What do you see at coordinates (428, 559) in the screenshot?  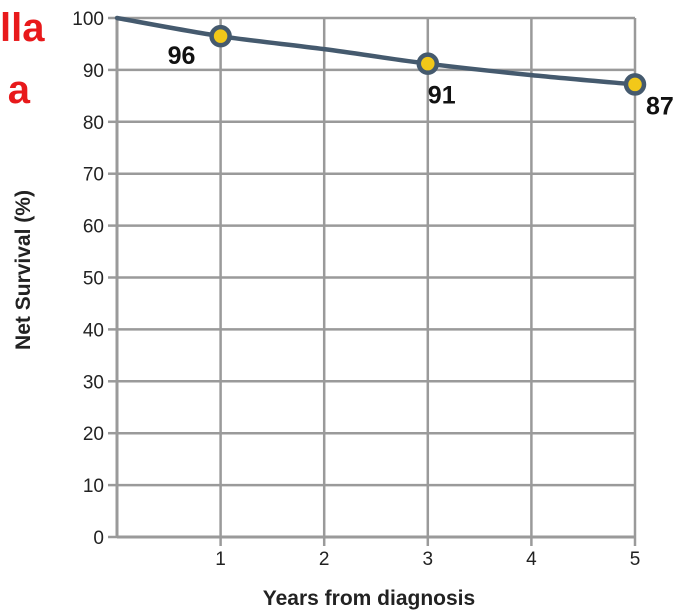 I see `x-tick-label: 3` at bounding box center [428, 559].